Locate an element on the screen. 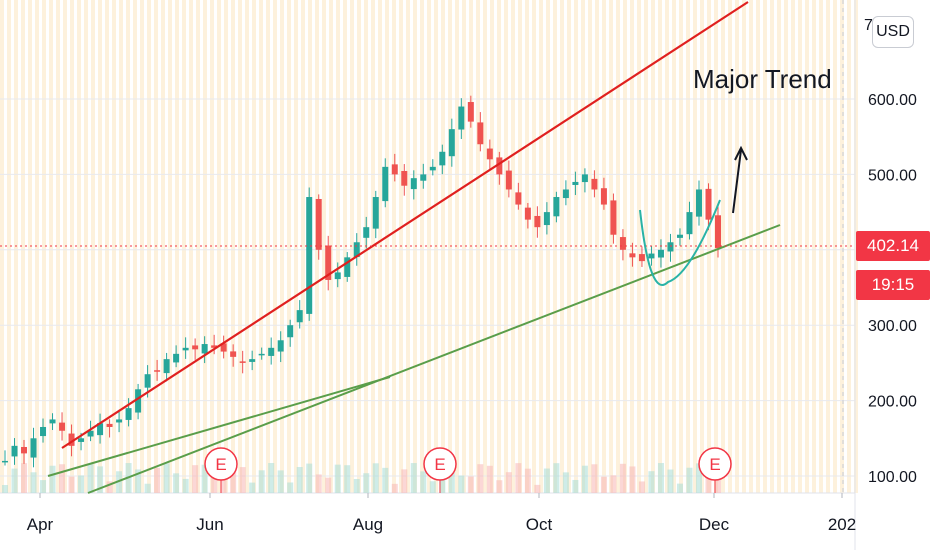 Image resolution: width=932 pixels, height=550 pixels. time-axis: Apr Jun Aug Oct Dec 202 is located at coordinates (441, 513).